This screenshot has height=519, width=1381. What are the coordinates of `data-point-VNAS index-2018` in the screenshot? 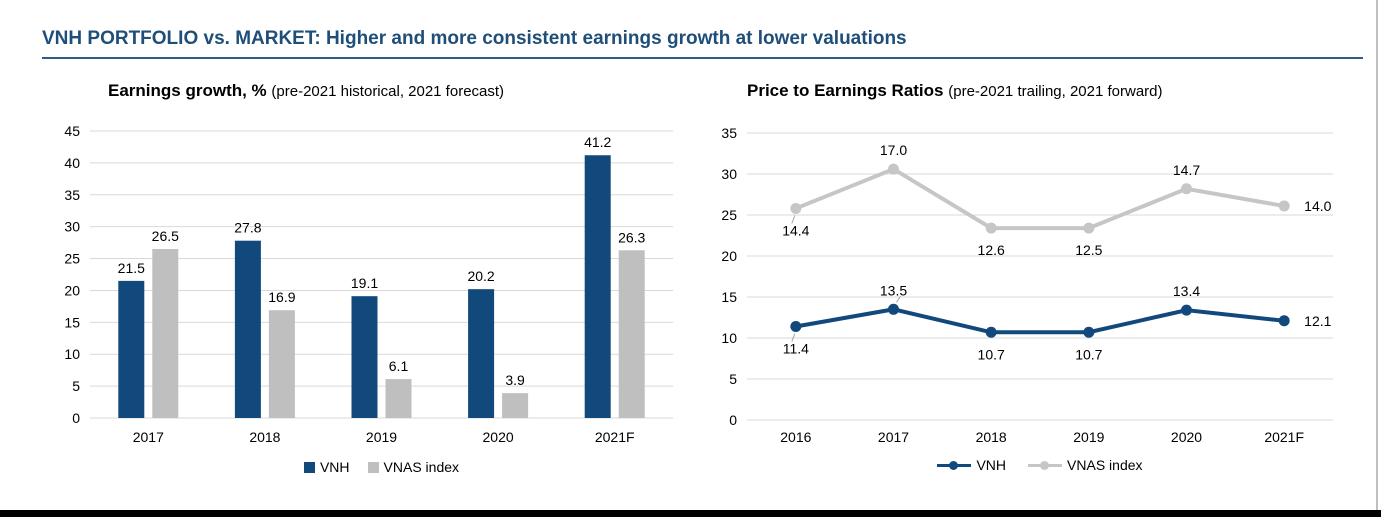 It's located at (991, 228).